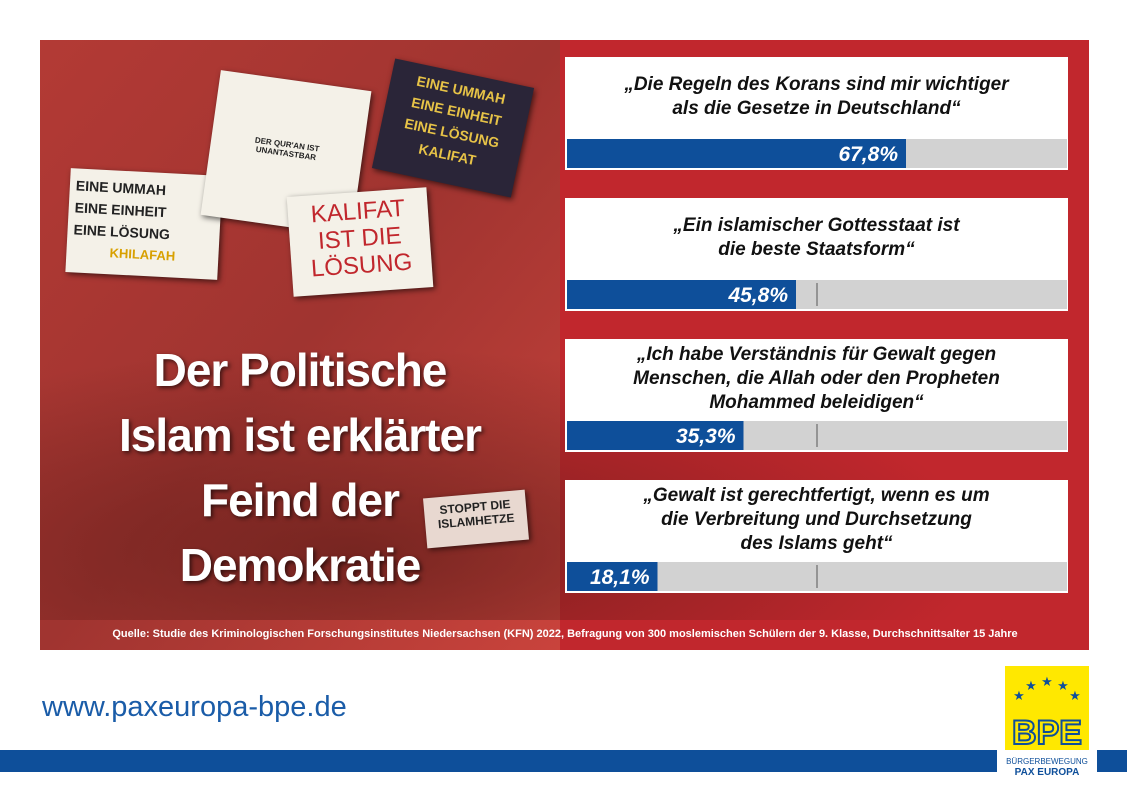 The width and height of the screenshot is (1127, 800). What do you see at coordinates (706, 436) in the screenshot?
I see `value-label: 35,3%` at bounding box center [706, 436].